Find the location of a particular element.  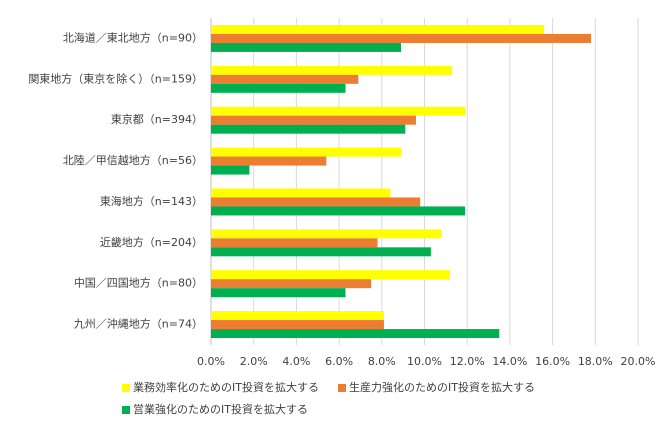

y-tick-label: 九州／沖縄地方（n=74） is located at coordinates (138, 324).